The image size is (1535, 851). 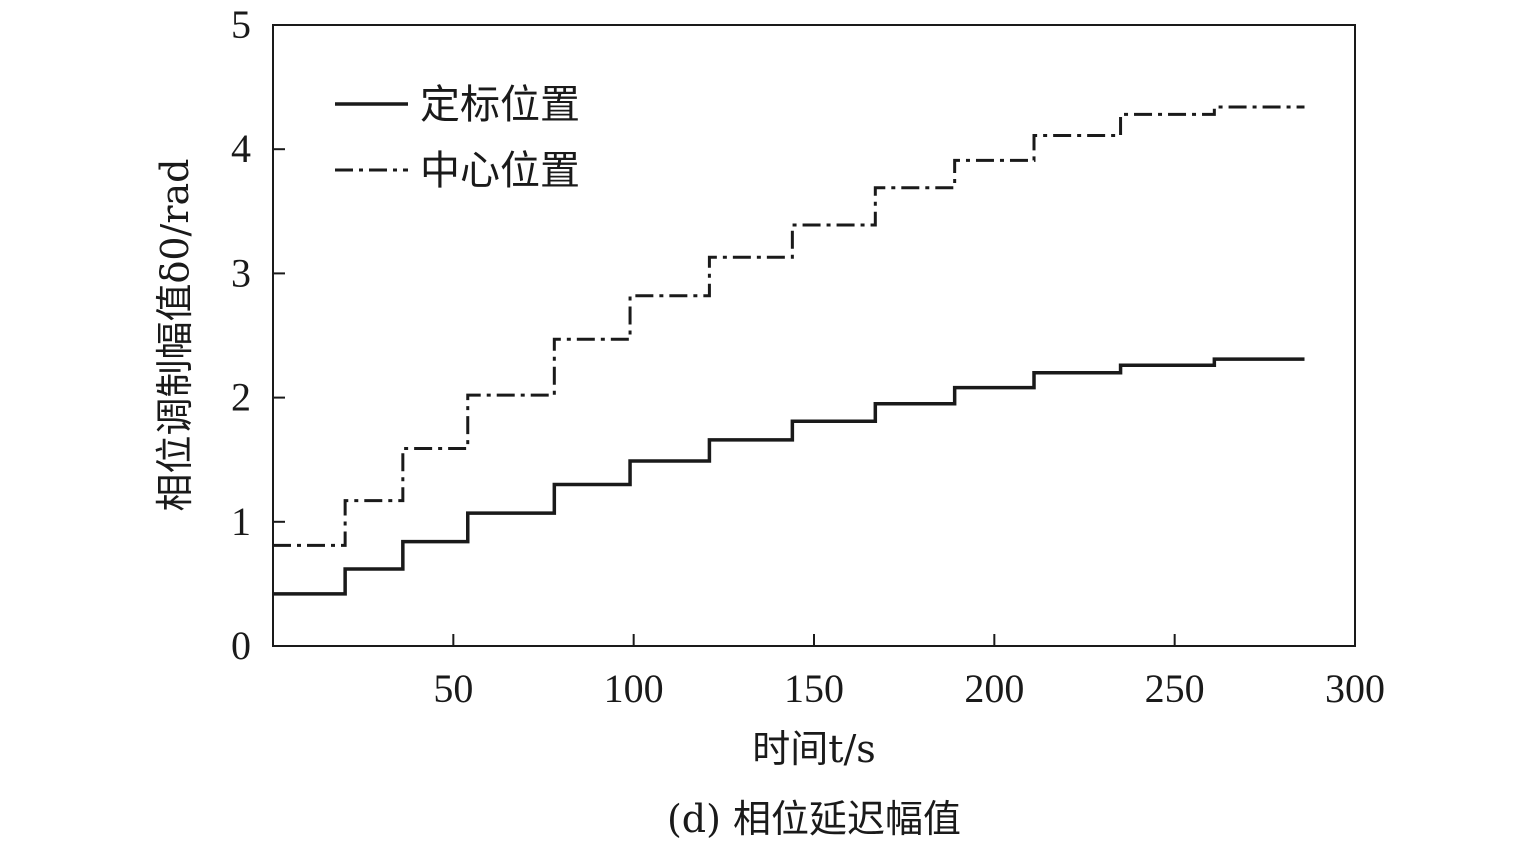 What do you see at coordinates (241, 24) in the screenshot?
I see `y-tick-label: 5` at bounding box center [241, 24].